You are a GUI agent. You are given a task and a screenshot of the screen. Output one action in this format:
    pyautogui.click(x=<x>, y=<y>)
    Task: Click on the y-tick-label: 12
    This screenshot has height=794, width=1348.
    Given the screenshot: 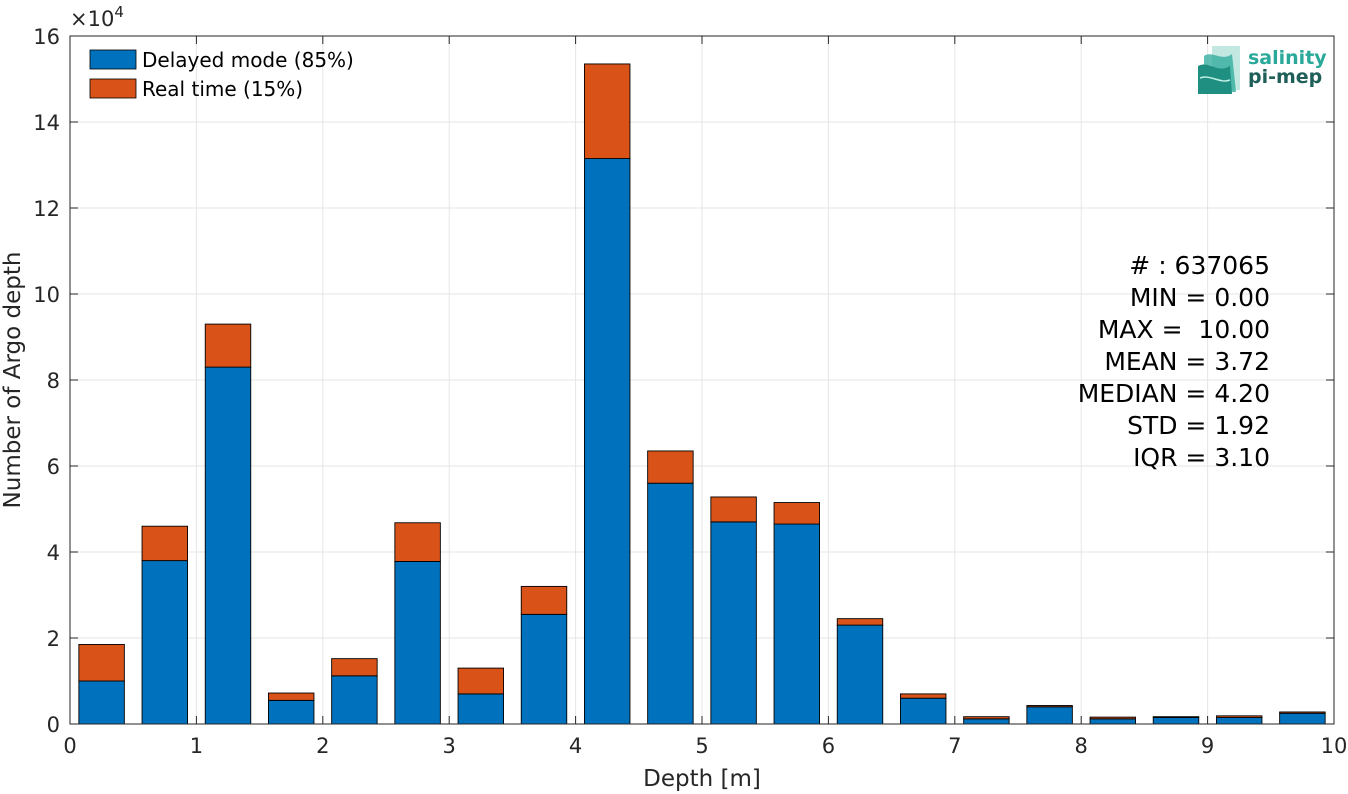 What is the action you would take?
    pyautogui.click(x=46, y=209)
    